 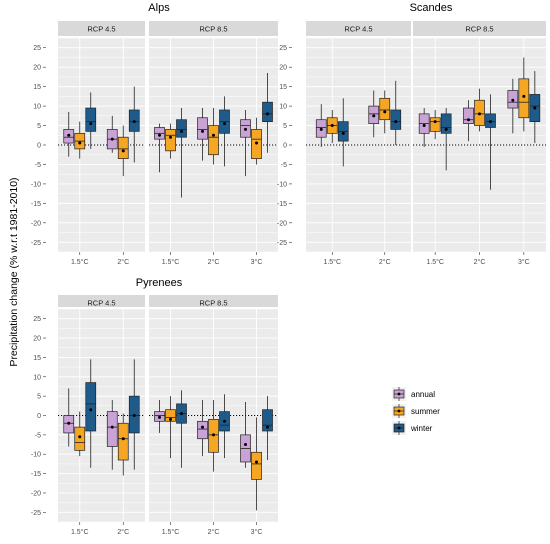 I want to click on facet-strip-label: RCP 8.5, so click(x=213, y=303).